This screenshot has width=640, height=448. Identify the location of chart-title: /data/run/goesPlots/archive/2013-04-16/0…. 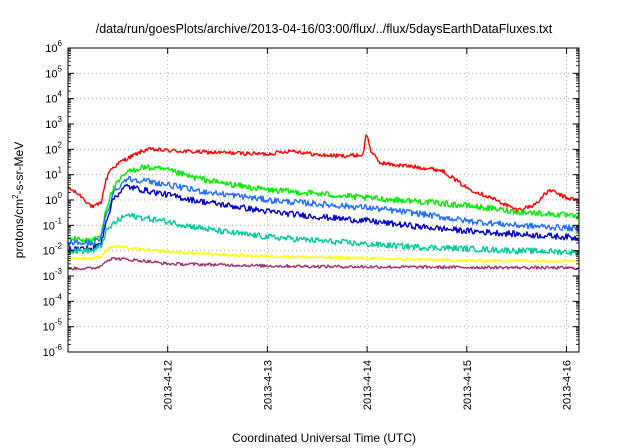
(324, 29).